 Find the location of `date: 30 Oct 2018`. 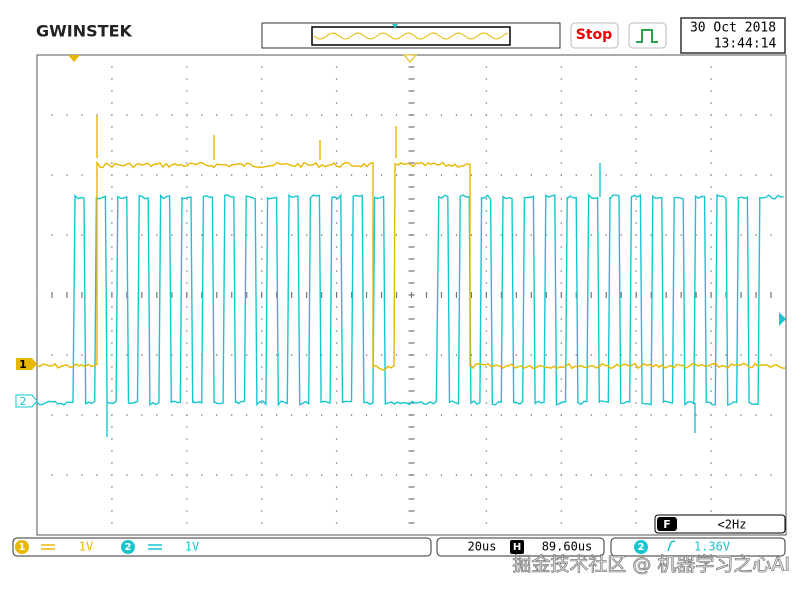

date: 30 Oct 2018 is located at coordinates (733, 28).